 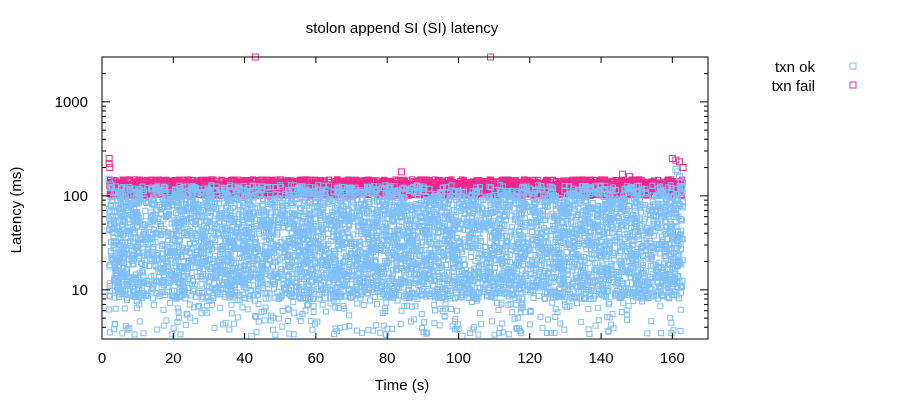 I want to click on chart-title: stolon append SI (SI) latency, so click(x=402, y=28).